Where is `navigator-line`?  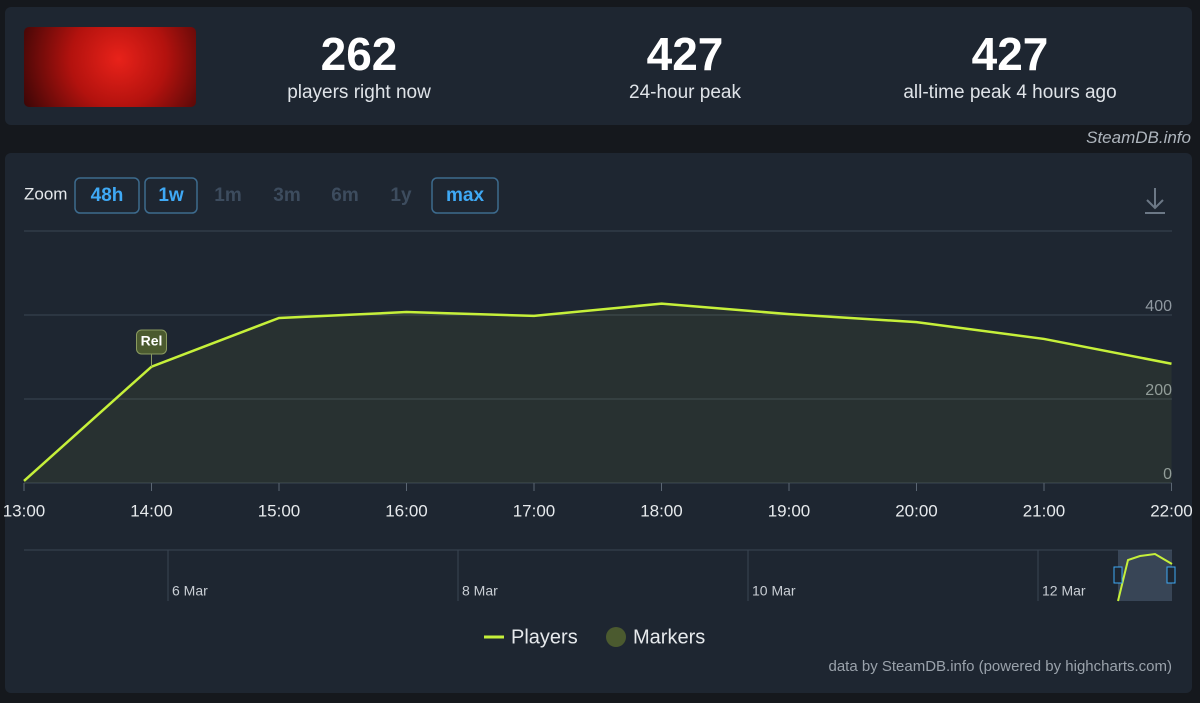 navigator-line is located at coordinates (1145, 577).